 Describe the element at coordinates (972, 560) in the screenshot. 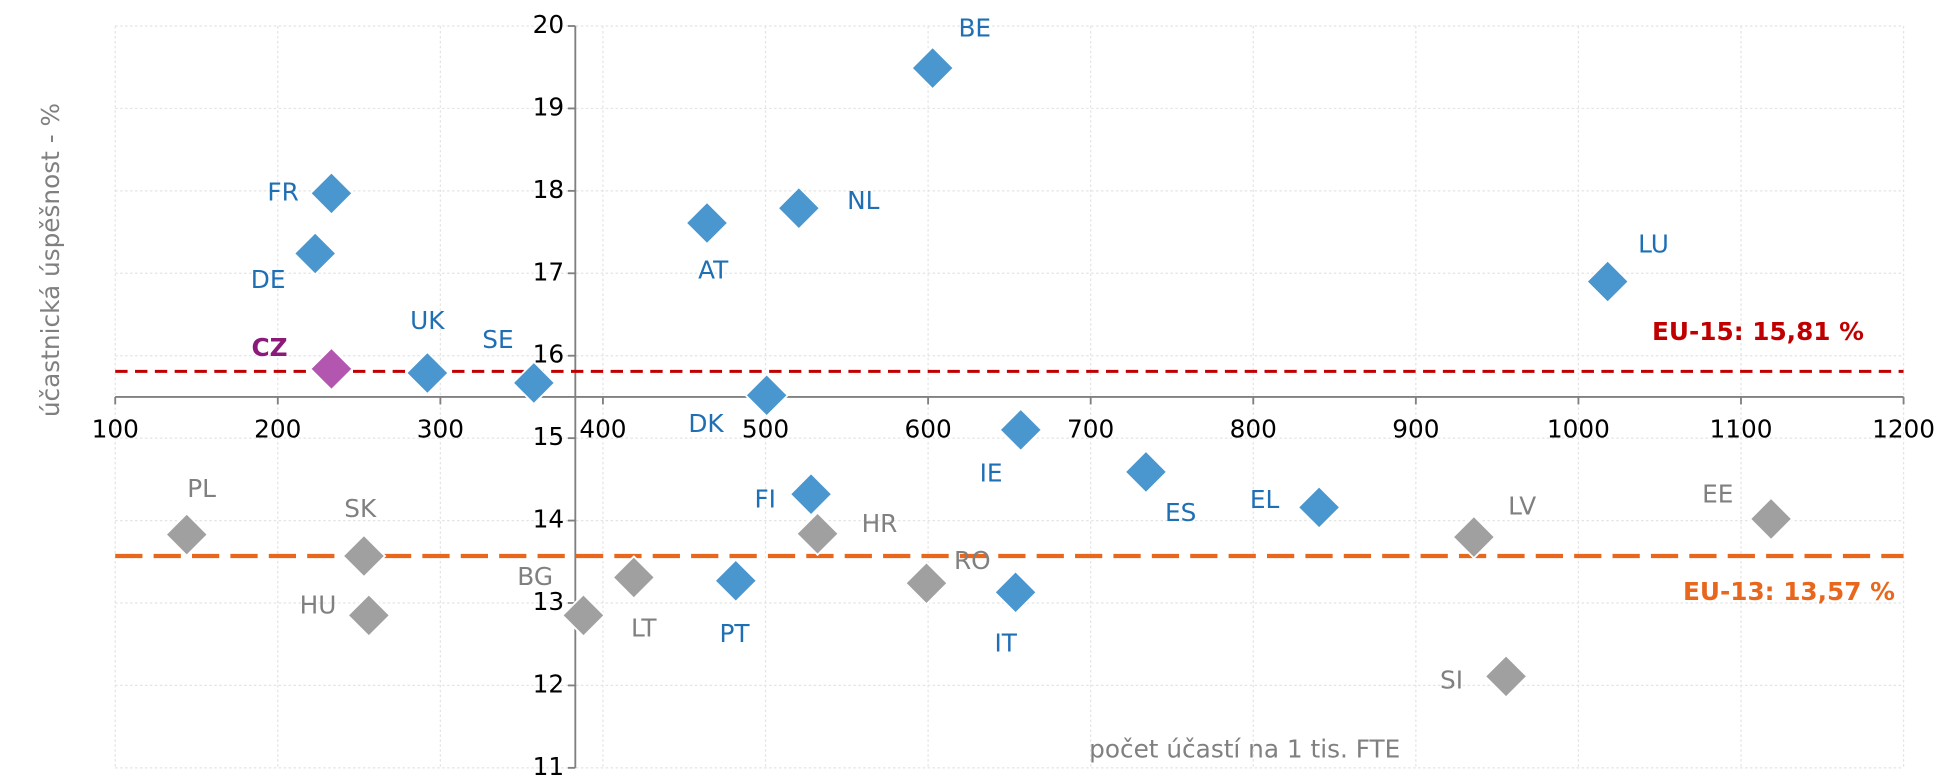

I see `point-label: RO` at that location.